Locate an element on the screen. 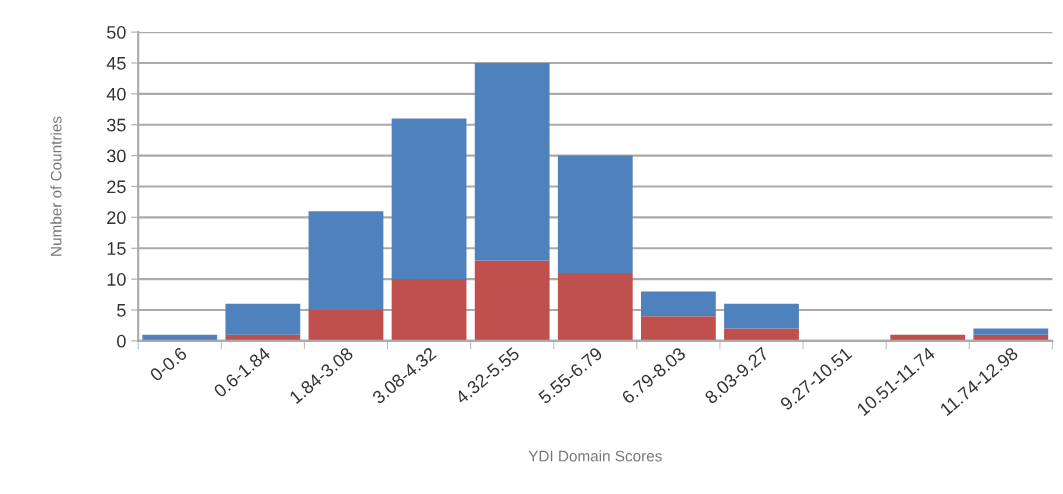 The image size is (1063, 494). y-tick-label: 35 is located at coordinates (116, 125).